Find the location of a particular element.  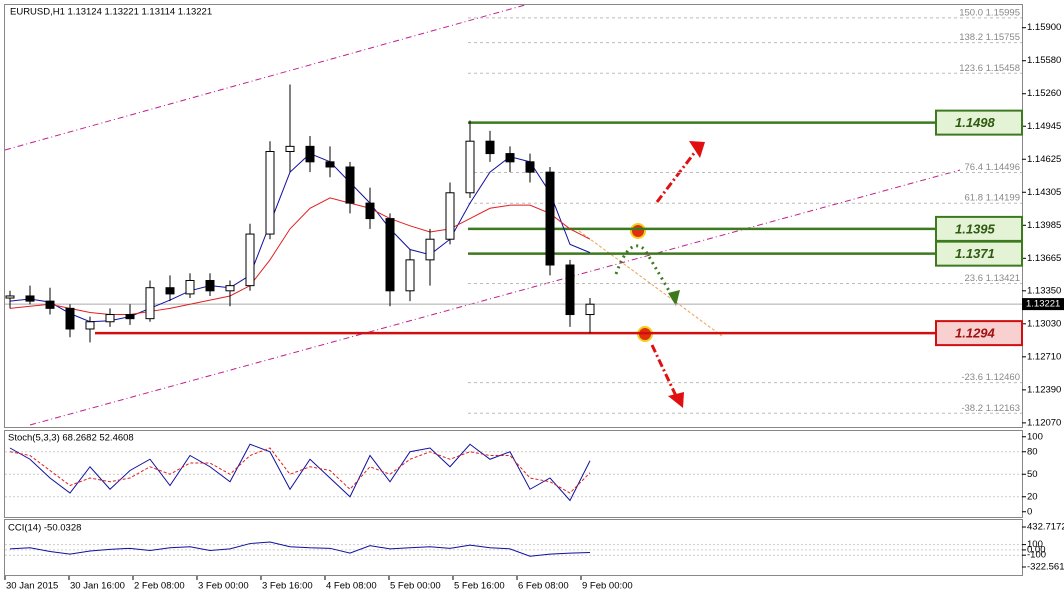

y-tick-label: 1.14625 is located at coordinates (1044, 159).